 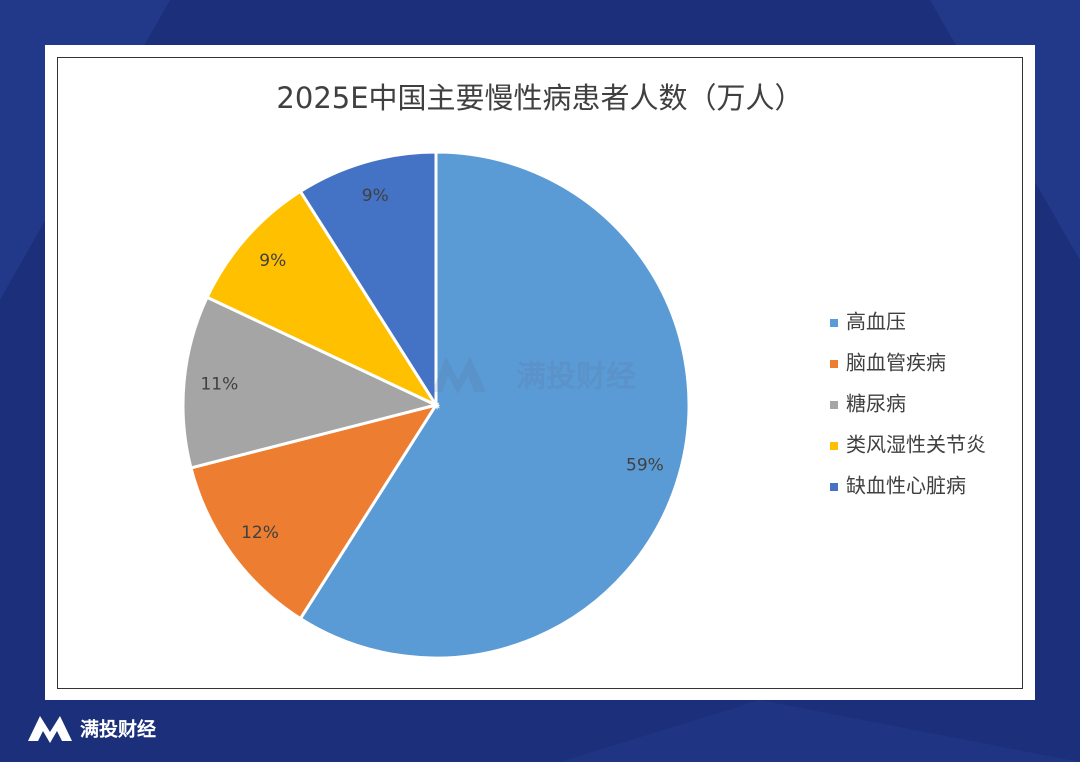 I want to click on watermark-group: 满投财经, so click(x=534, y=375).